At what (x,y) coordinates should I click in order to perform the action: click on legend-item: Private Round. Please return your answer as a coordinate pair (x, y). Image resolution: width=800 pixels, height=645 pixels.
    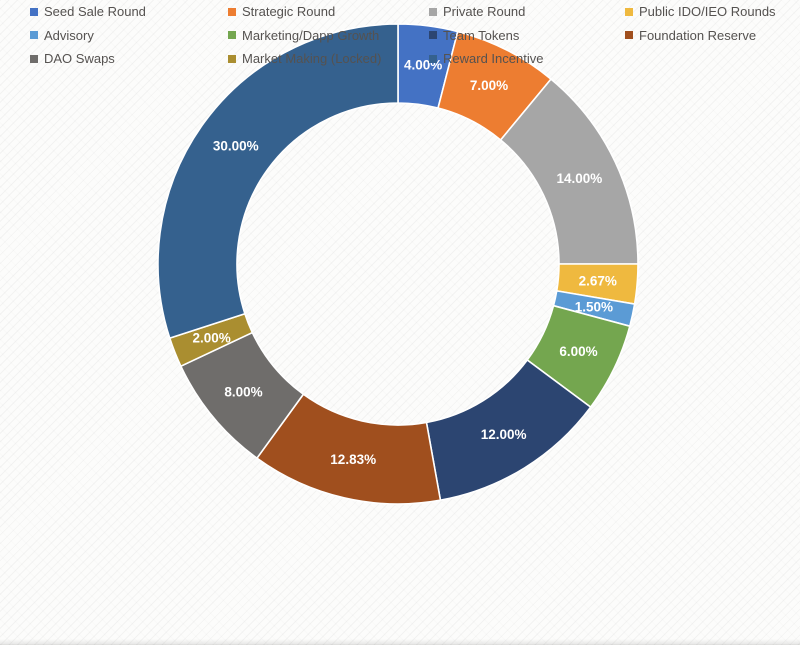
    Looking at the image, I should click on (527, 11).